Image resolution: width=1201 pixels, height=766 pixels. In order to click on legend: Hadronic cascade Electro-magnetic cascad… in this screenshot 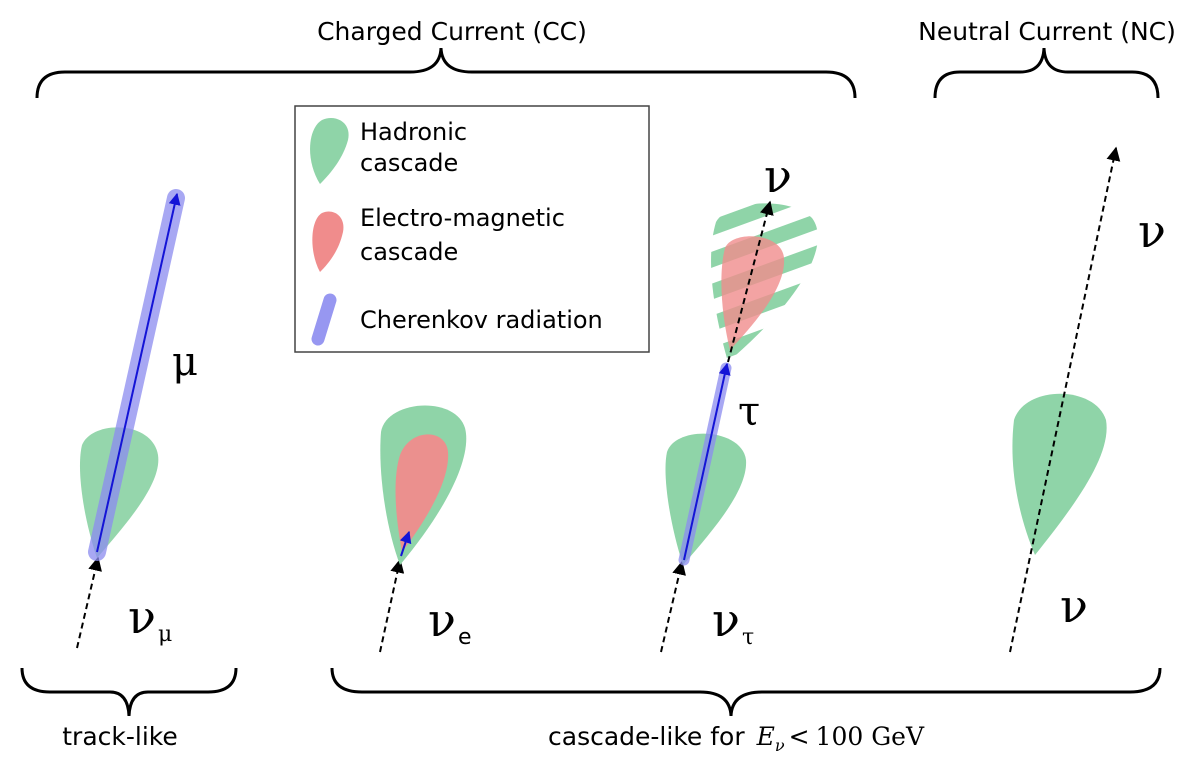, I will do `click(472, 229)`.